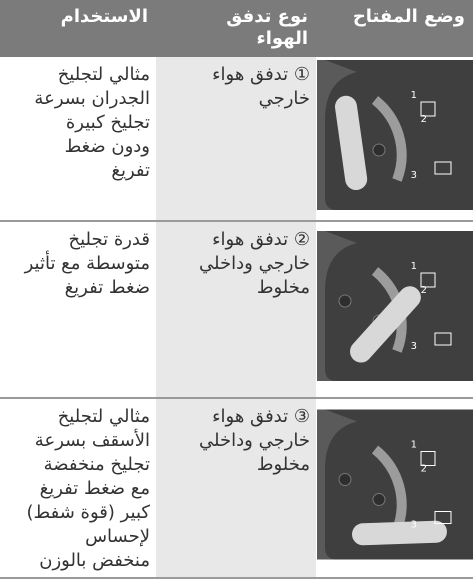 Image resolution: width=473 pixels, height=579 pixels. What do you see at coordinates (92, 440) in the screenshot?
I see `usage-text: الأسقف بسرعة` at bounding box center [92, 440].